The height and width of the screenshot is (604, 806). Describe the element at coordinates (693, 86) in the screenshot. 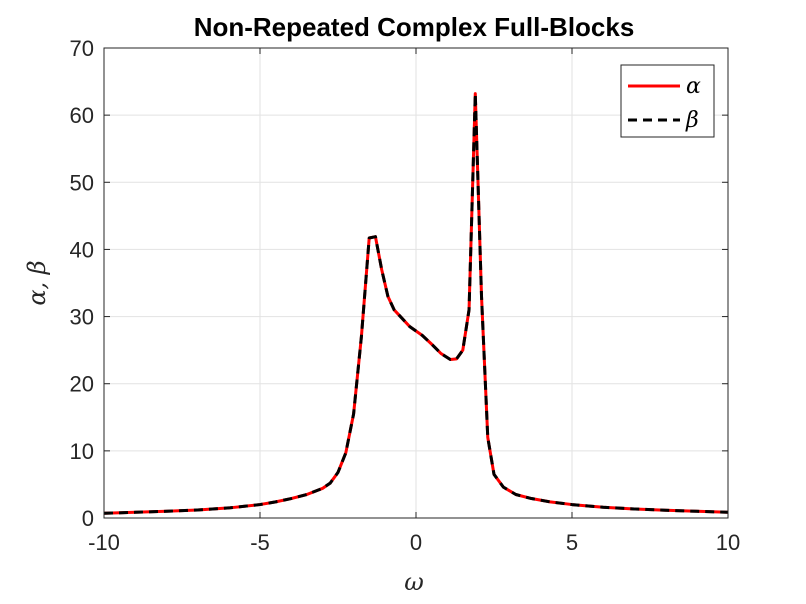

I see `legend-alpha-label: α` at that location.